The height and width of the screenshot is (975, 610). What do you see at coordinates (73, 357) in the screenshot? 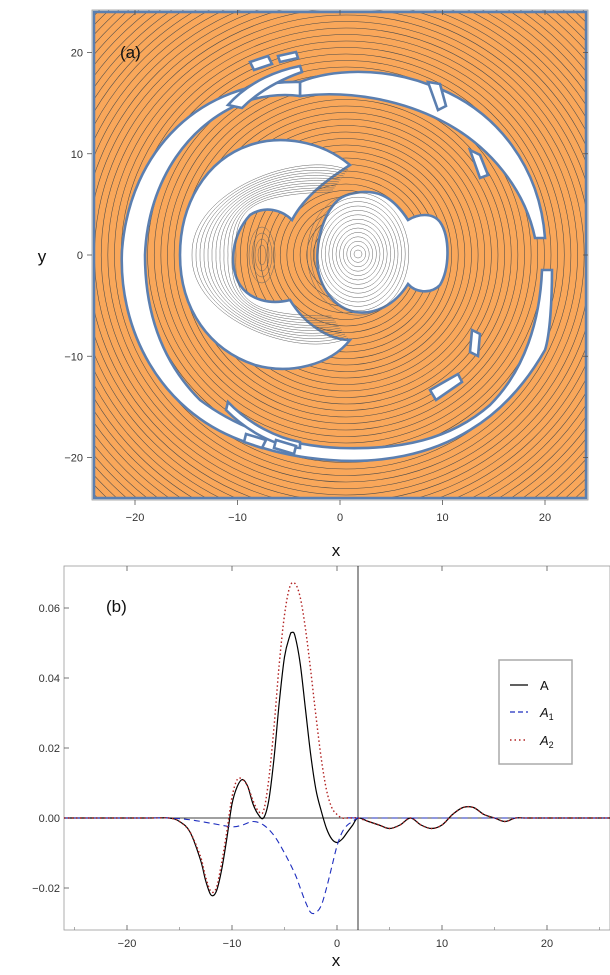
I see `y-tick-label: −10` at bounding box center [73, 357].